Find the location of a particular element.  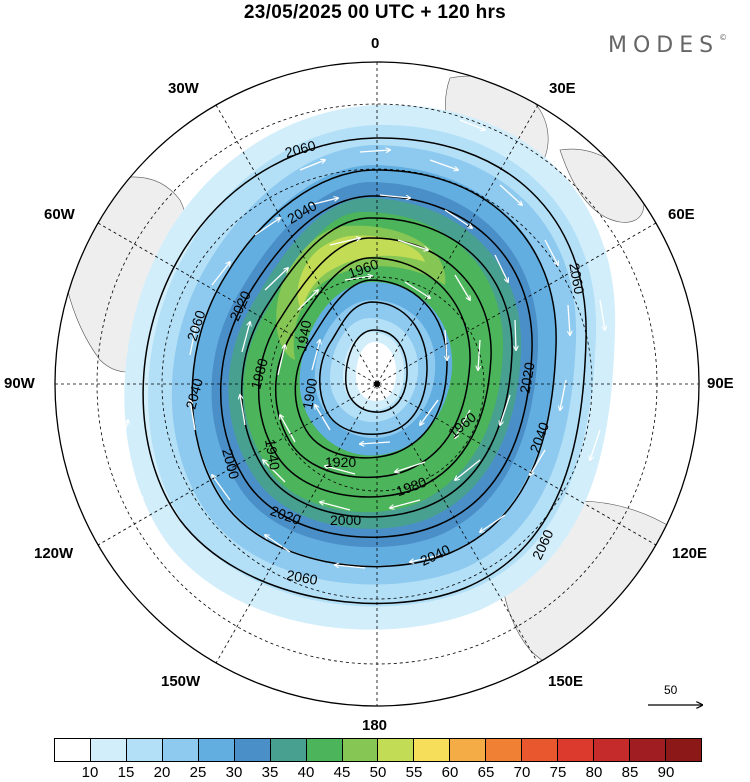

colorbar-tick-label: 15 is located at coordinates (126, 772).